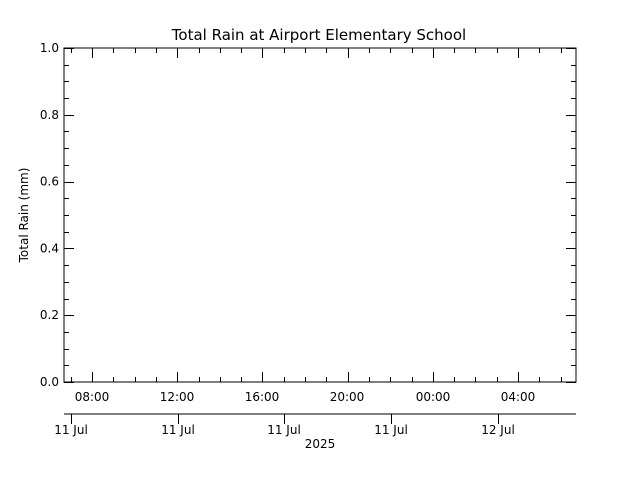  What do you see at coordinates (24, 216) in the screenshot?
I see `y-axis-label: Total Rain (mm)` at bounding box center [24, 216].